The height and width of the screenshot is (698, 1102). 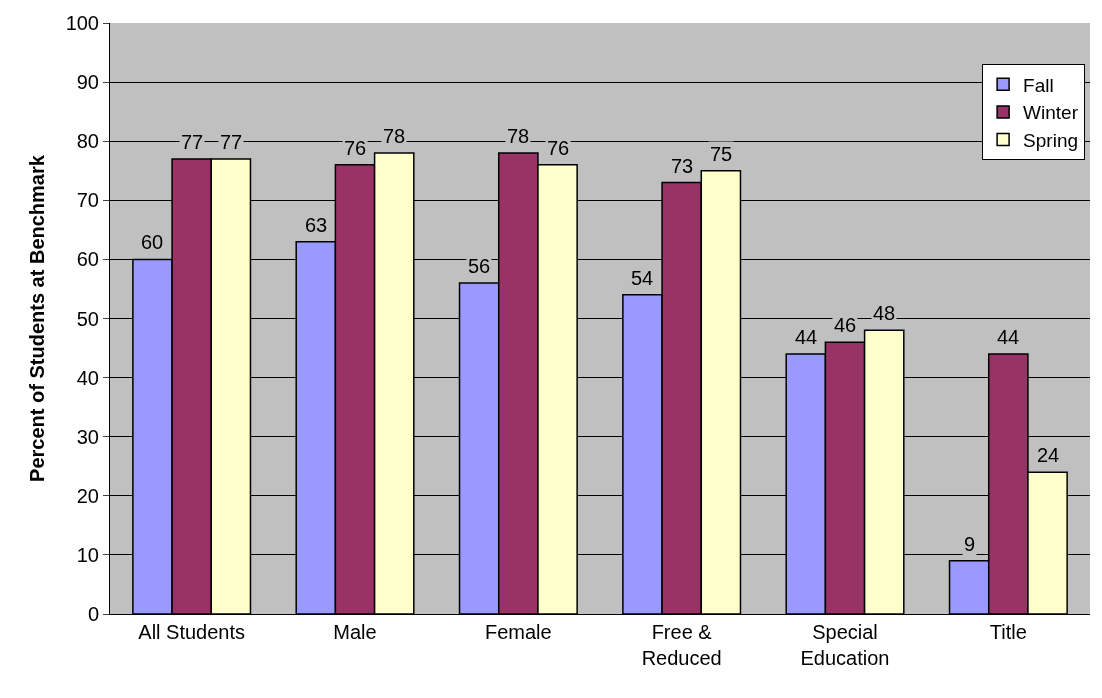 I want to click on data-label: 46, so click(x=845, y=325).